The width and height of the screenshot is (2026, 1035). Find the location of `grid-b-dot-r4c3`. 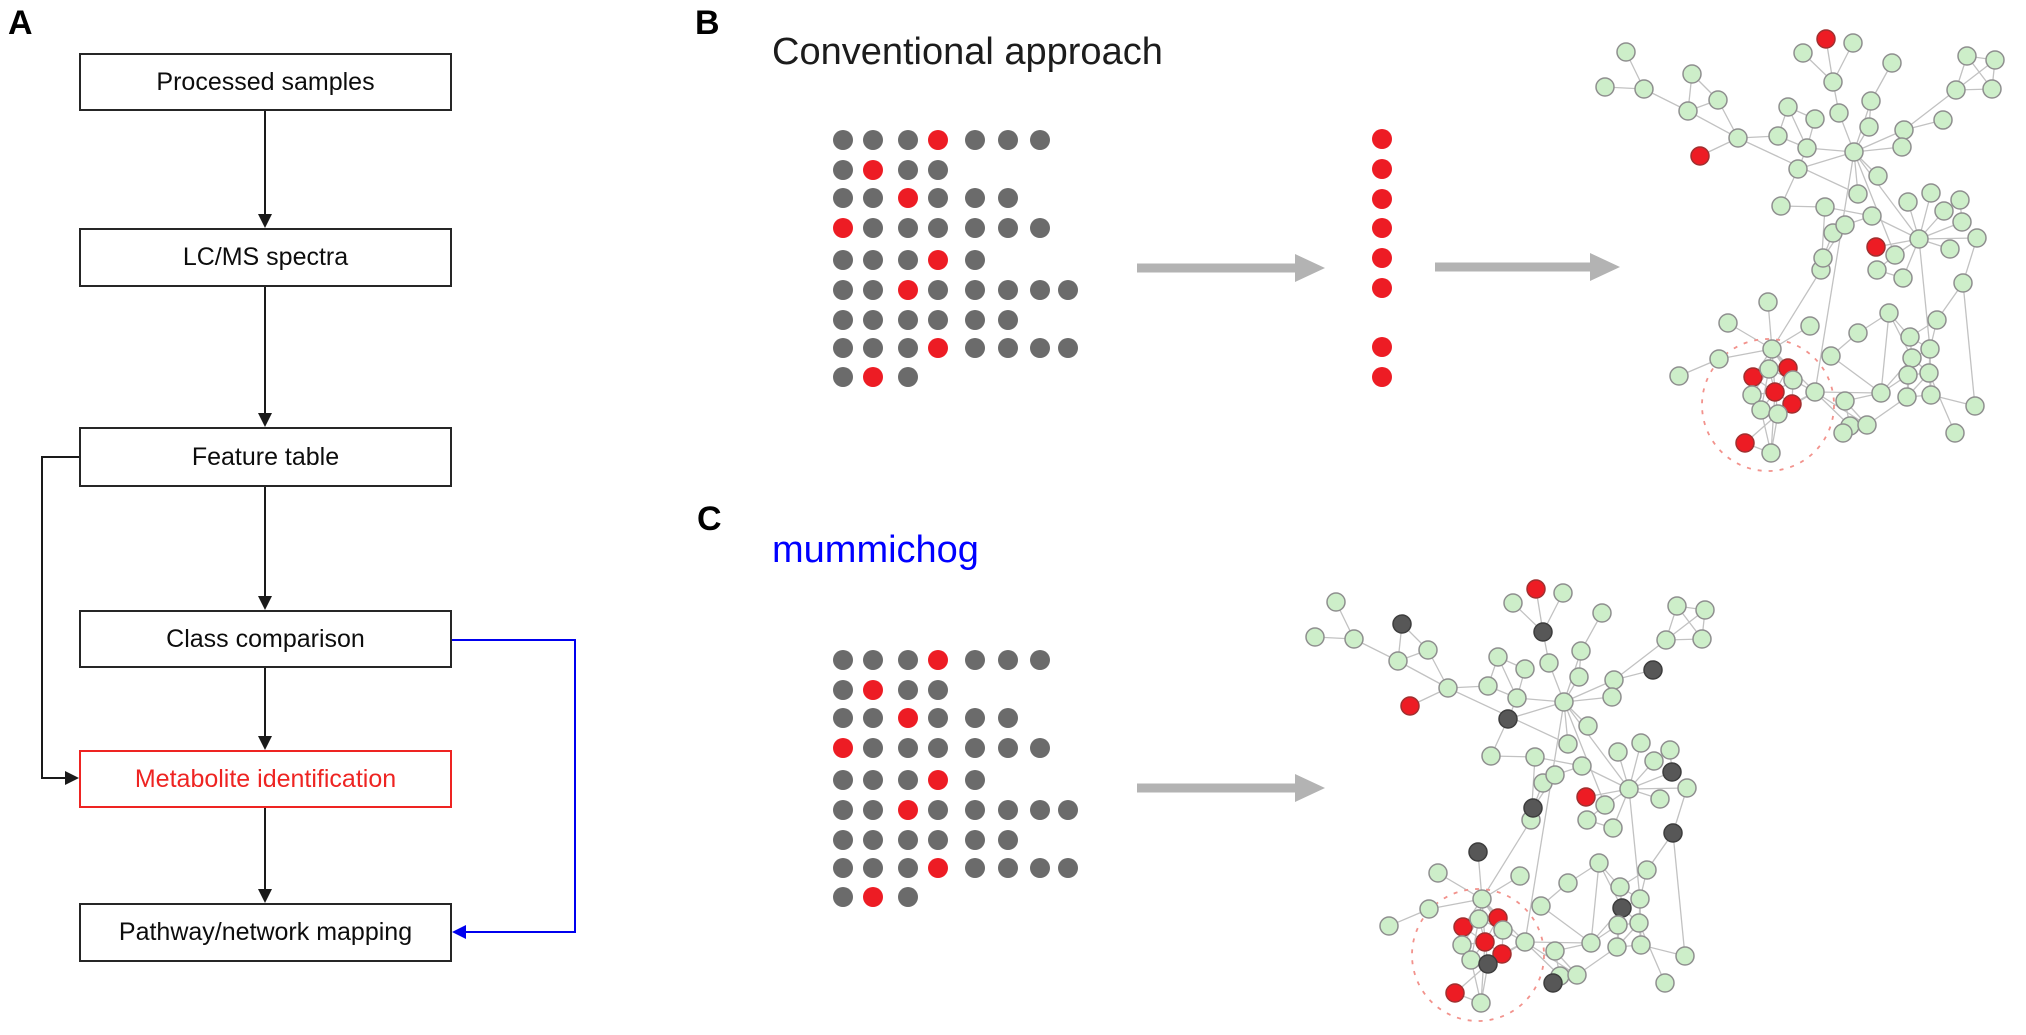

grid-b-dot-r4c3 is located at coordinates (908, 228).